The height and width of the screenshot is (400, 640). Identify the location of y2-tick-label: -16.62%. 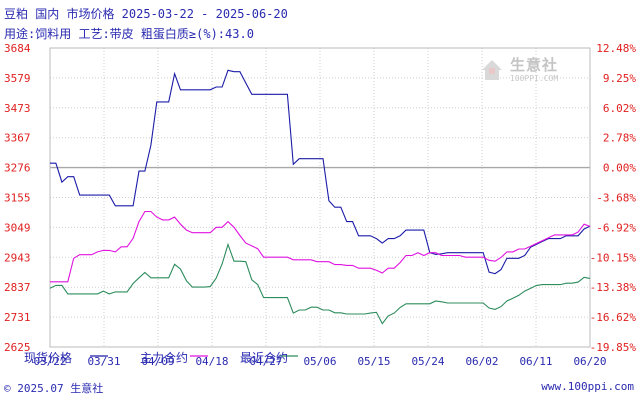
(613, 317).